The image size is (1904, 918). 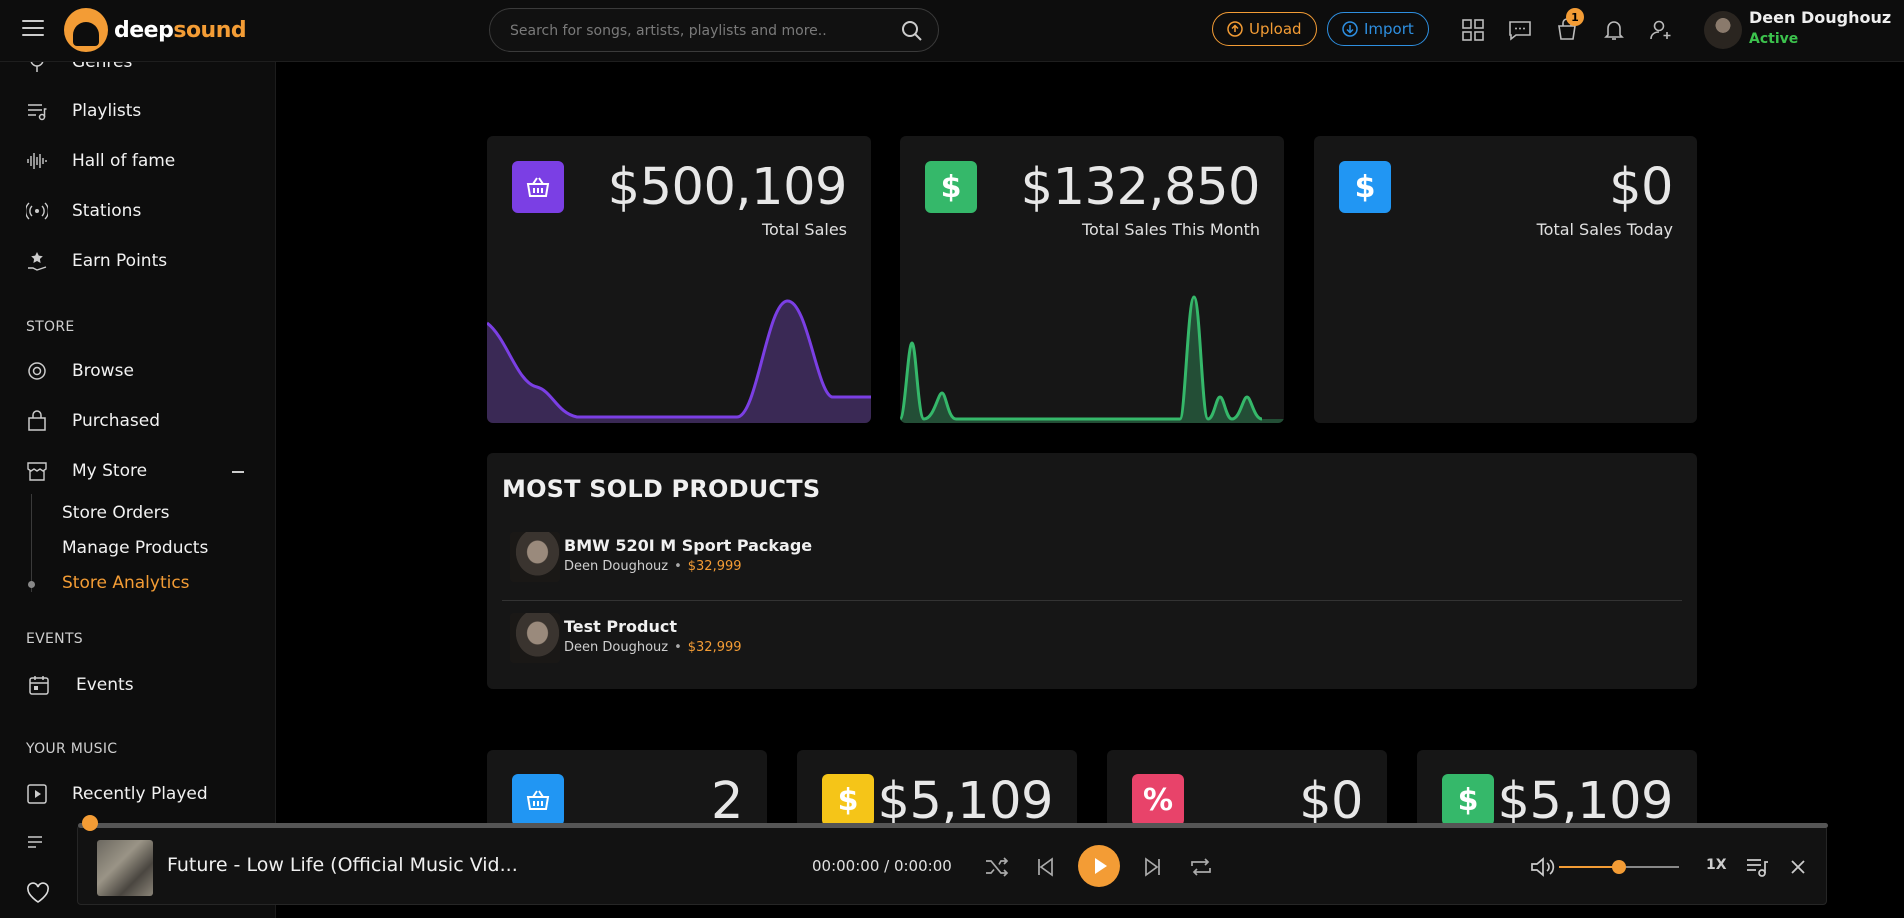 I want to click on logo: deepsound, so click(x=155, y=30).